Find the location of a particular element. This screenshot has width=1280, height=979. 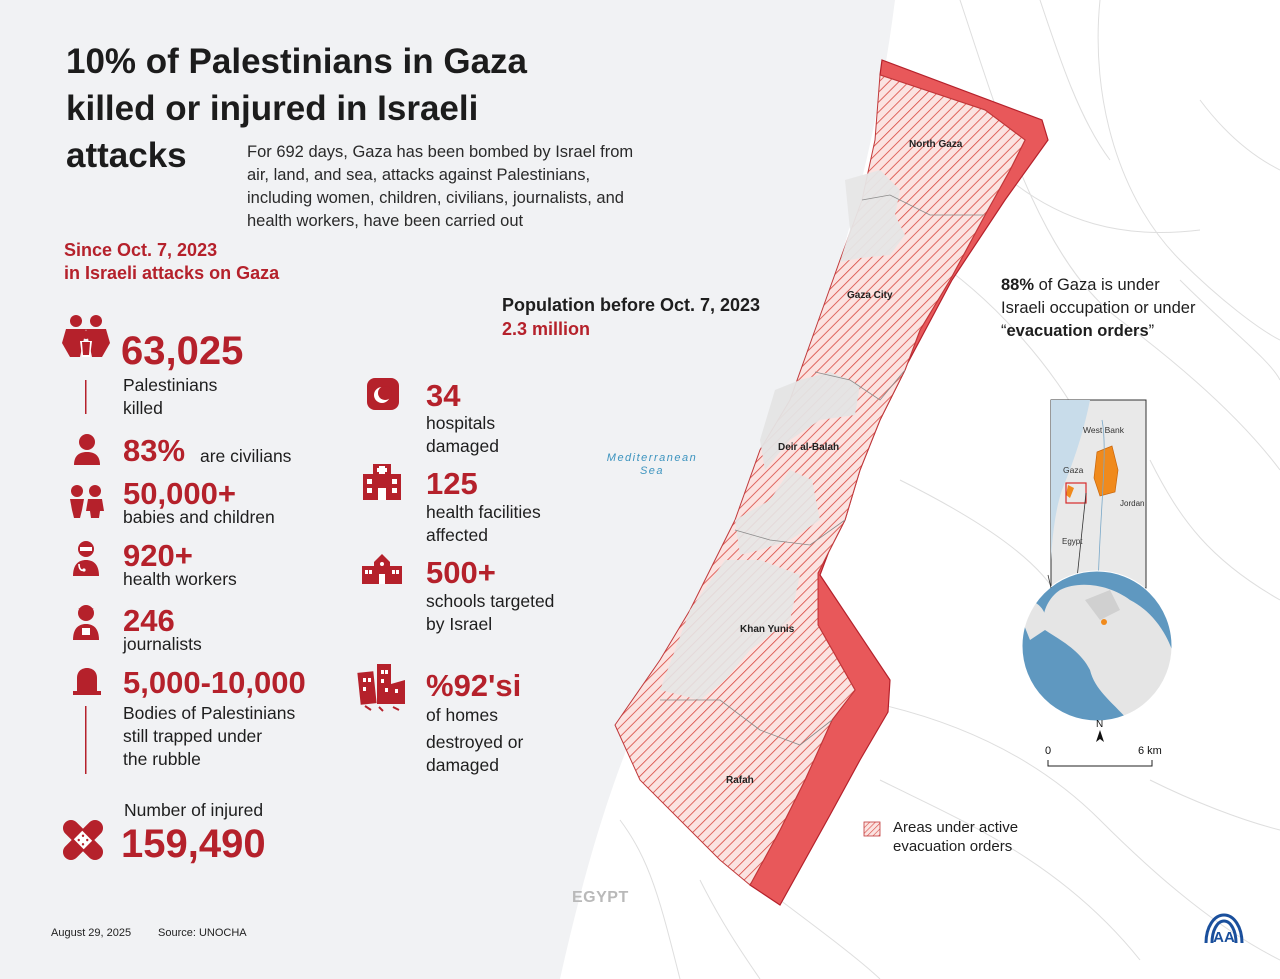

destroyed-buildings-icon is located at coordinates (382, 687).